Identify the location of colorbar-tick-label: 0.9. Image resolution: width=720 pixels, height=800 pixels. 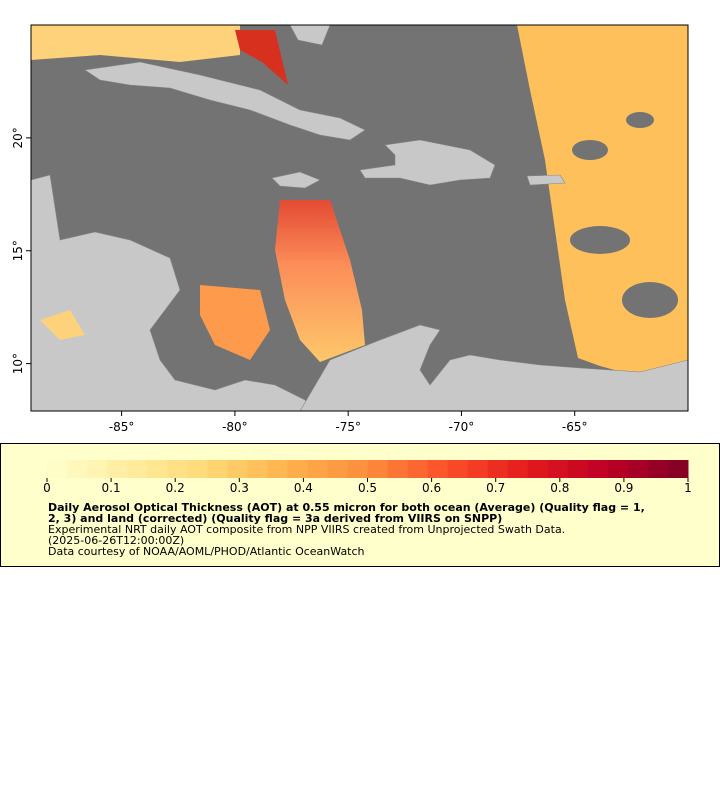
(623, 488).